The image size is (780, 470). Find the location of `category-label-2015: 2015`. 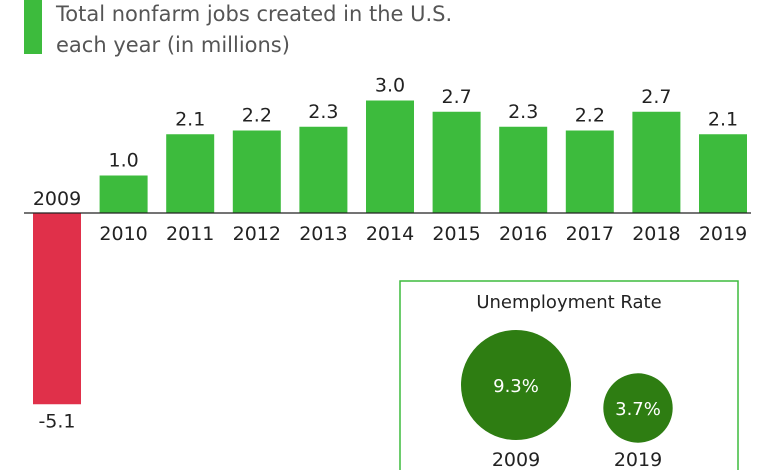

category-label-2015: 2015 is located at coordinates (456, 234).